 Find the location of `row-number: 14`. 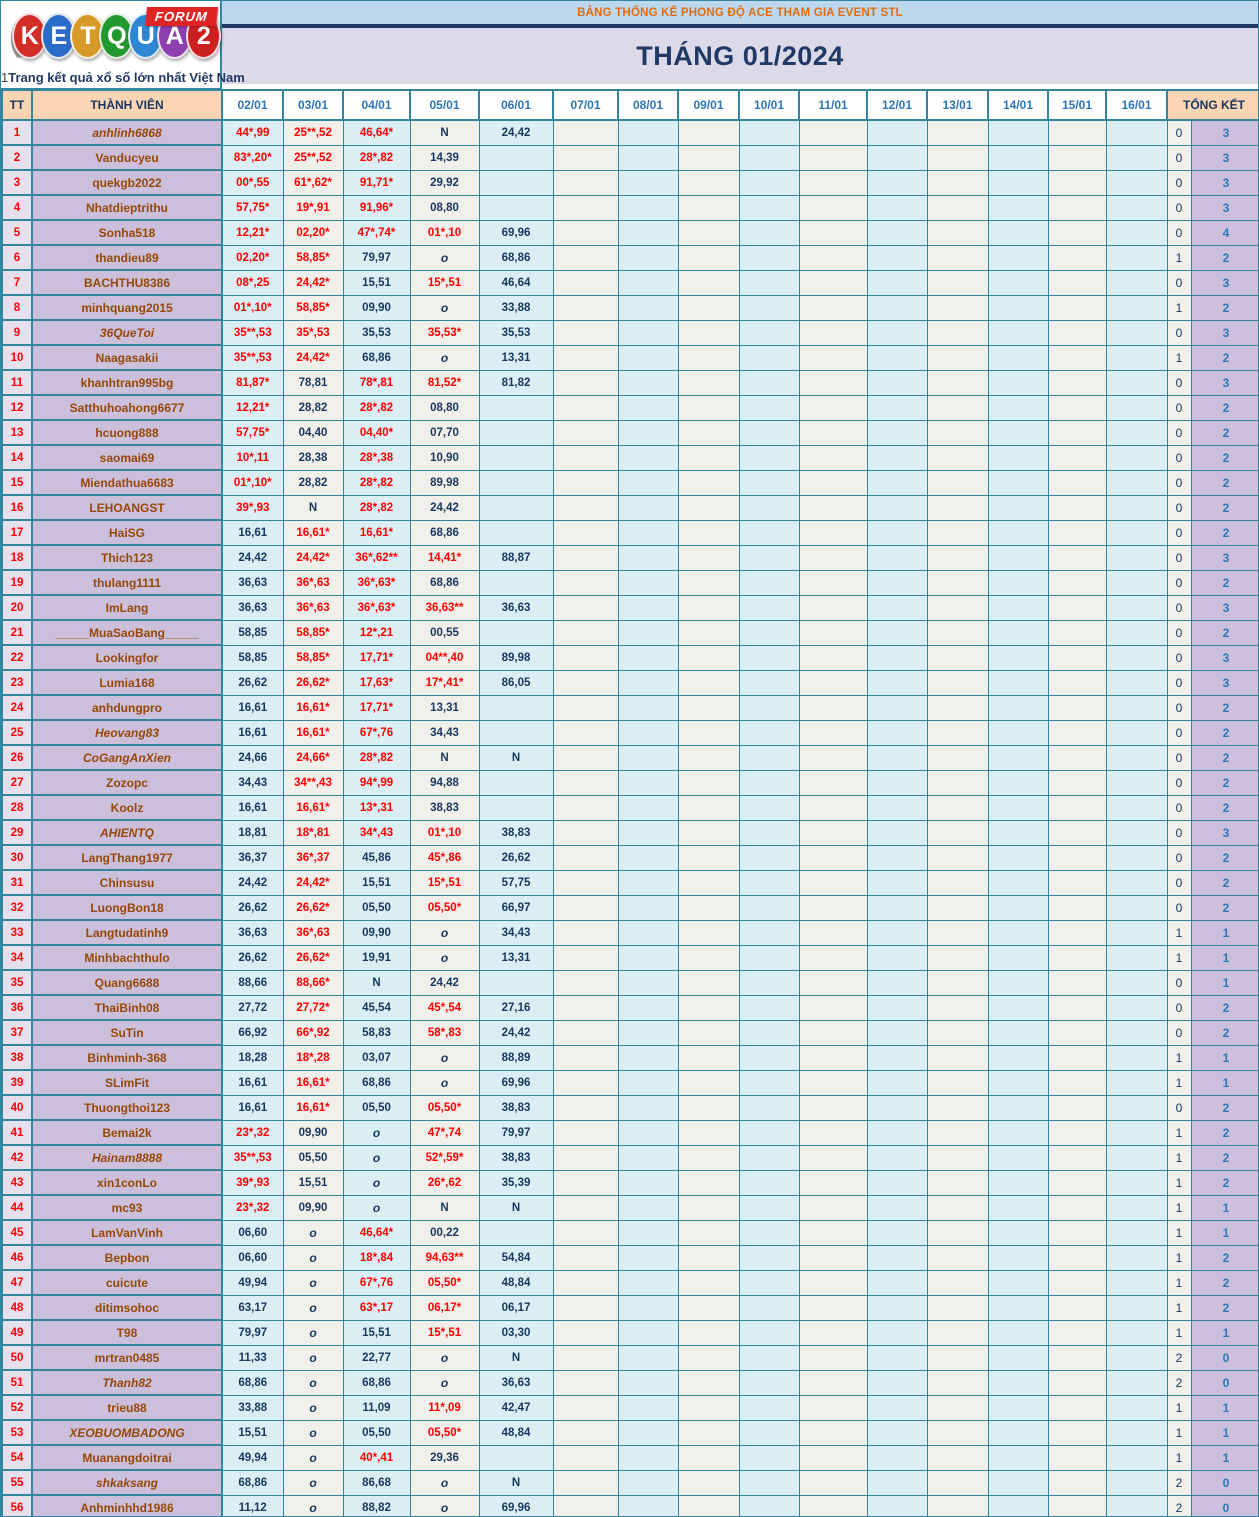

row-number: 14 is located at coordinates (17, 457).